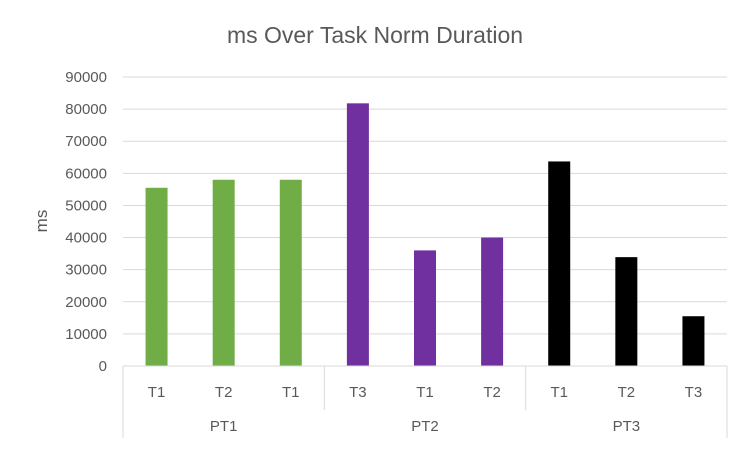 The width and height of the screenshot is (750, 449). What do you see at coordinates (86, 270) in the screenshot?
I see `y-tick-label: 30000` at bounding box center [86, 270].